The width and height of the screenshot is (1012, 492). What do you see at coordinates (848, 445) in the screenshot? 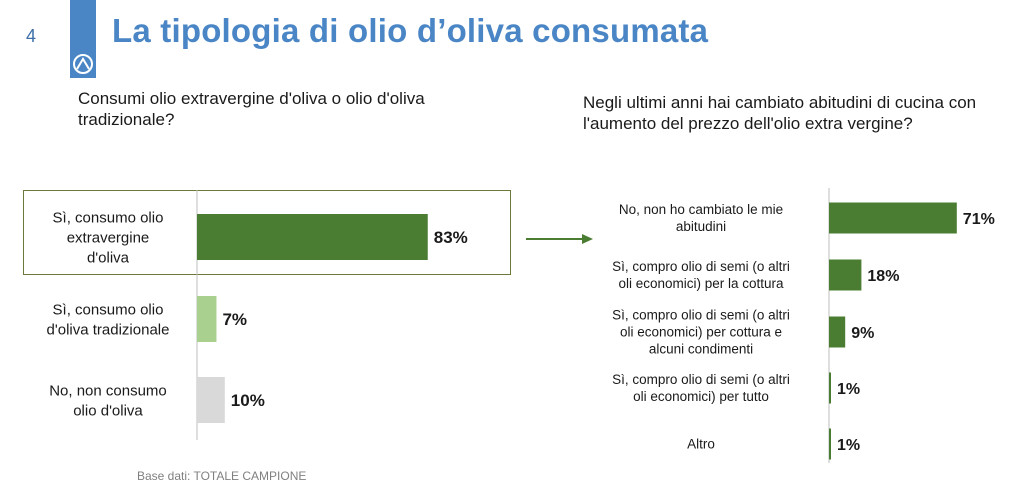
I see `right-chart-value-label-4: 1%` at bounding box center [848, 445].